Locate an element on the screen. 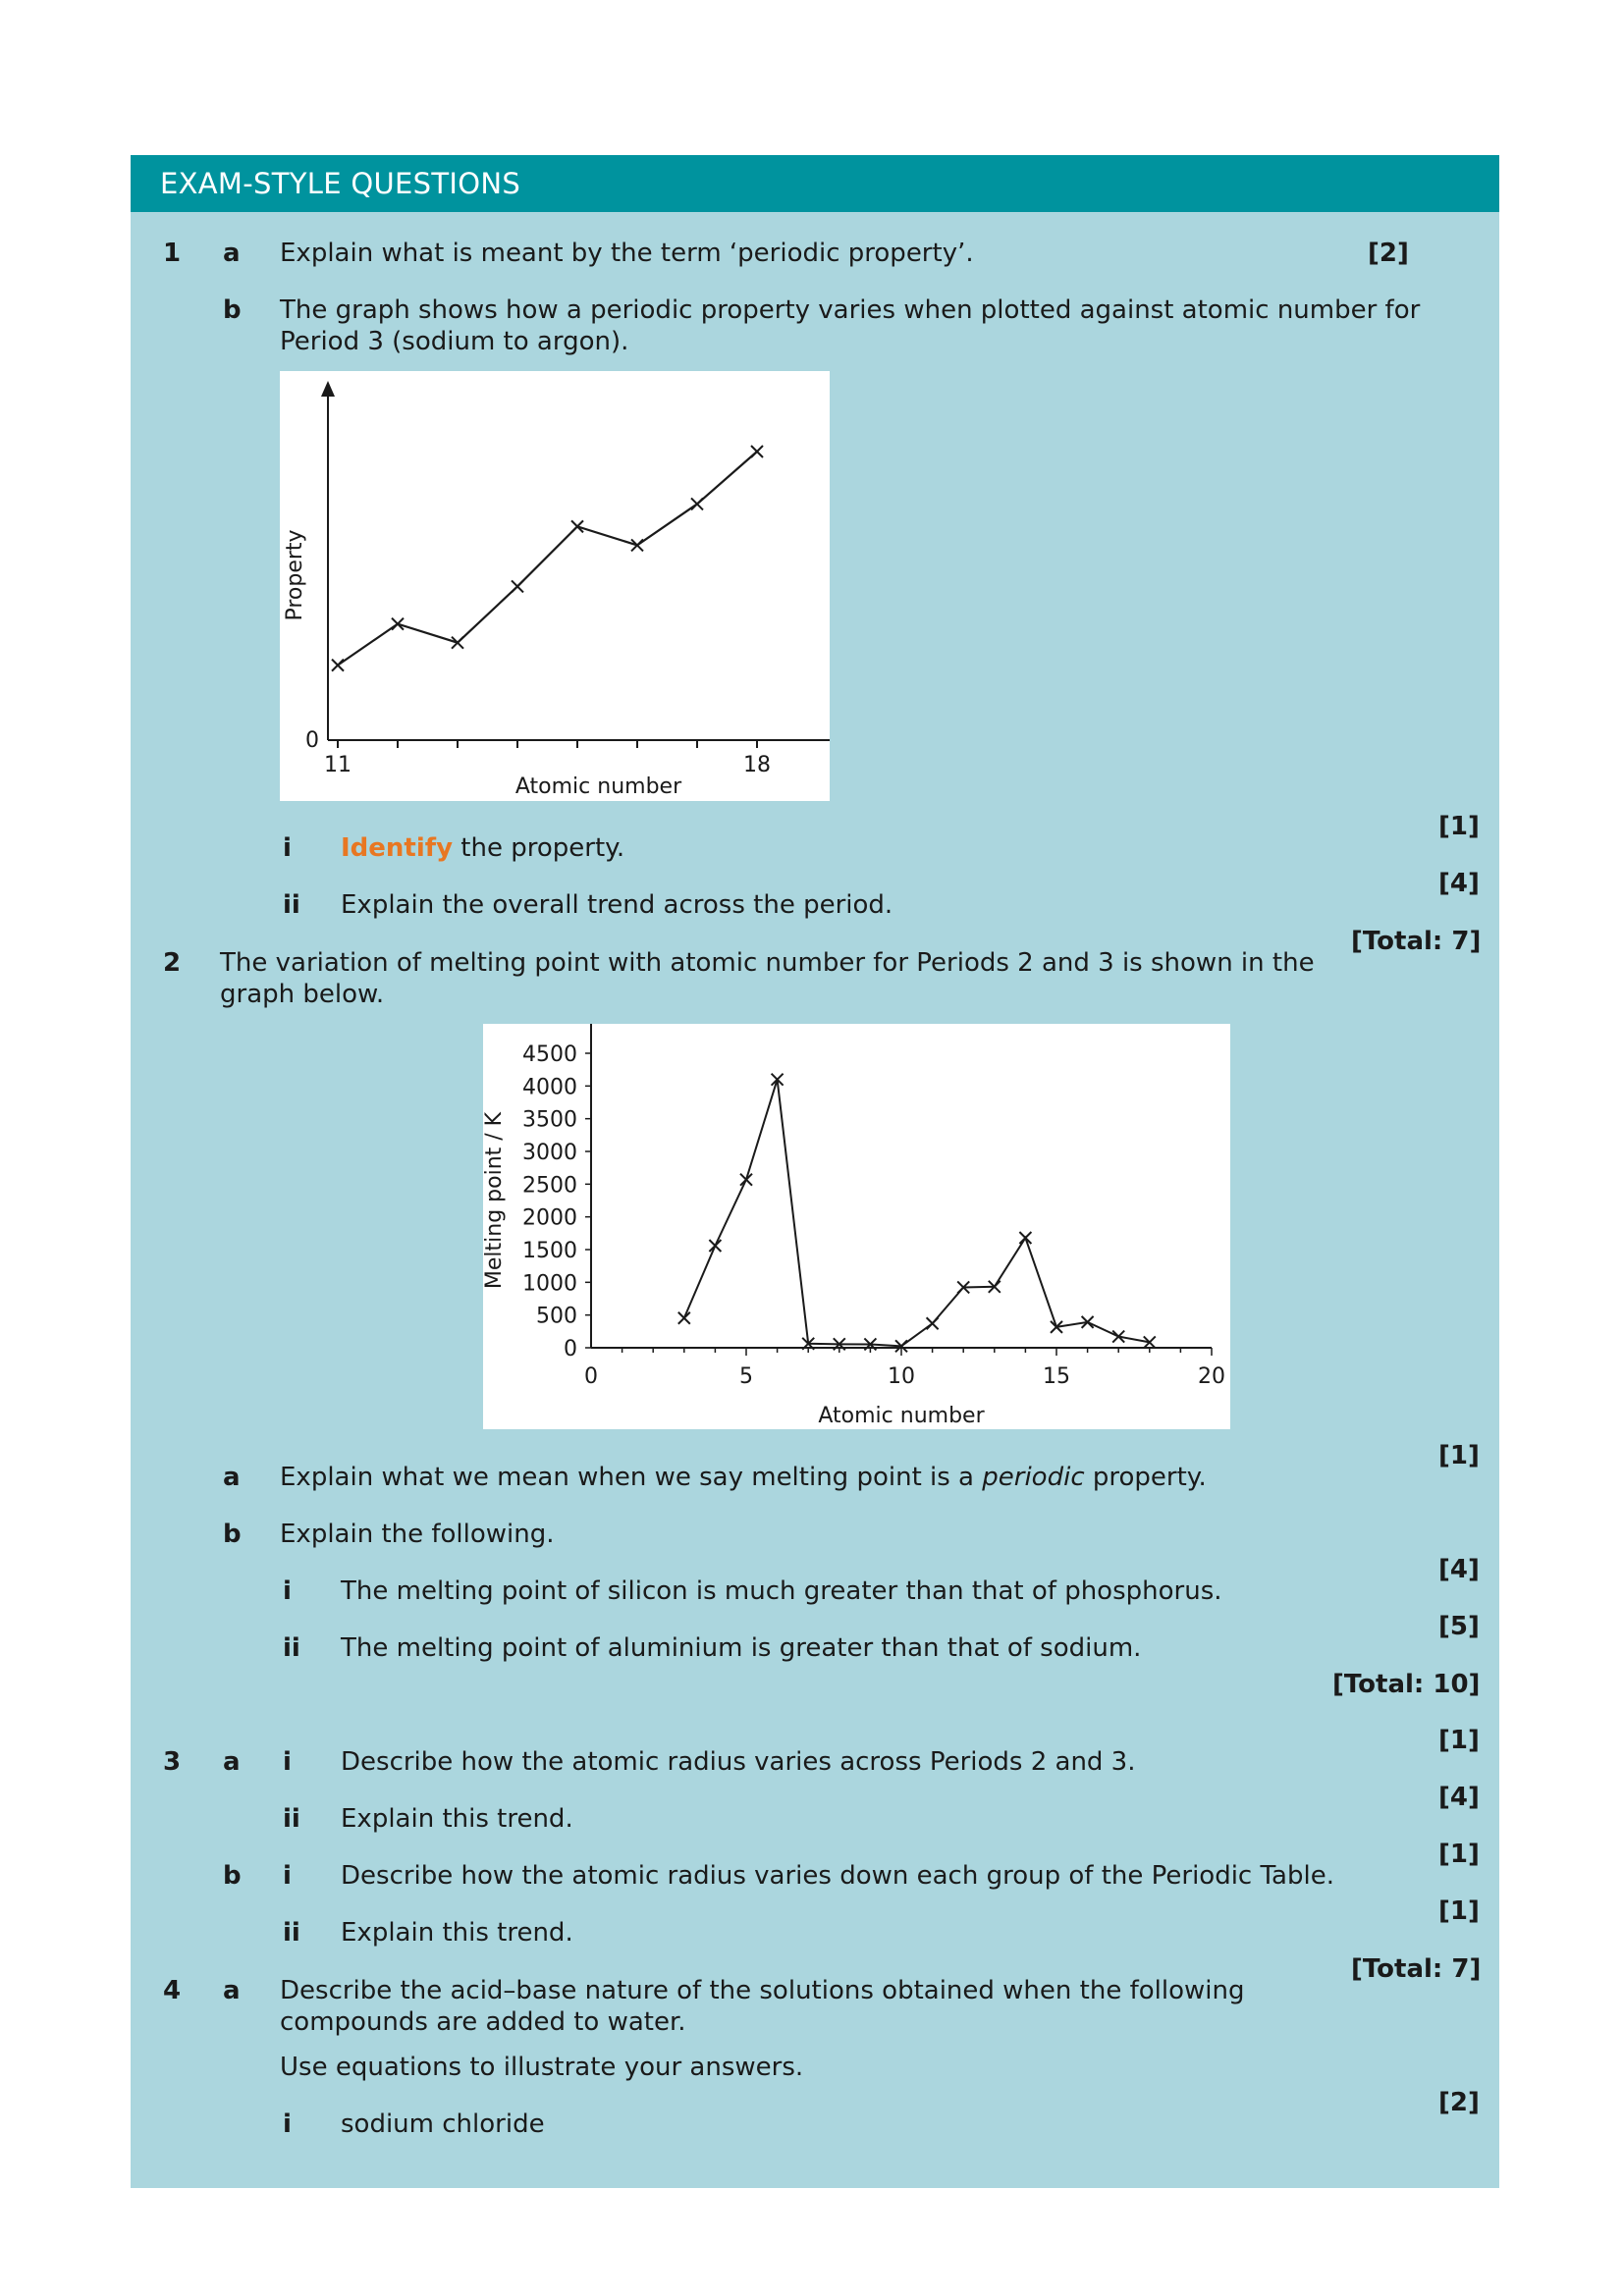 The image size is (1623, 2296). melting-point-7-stroke-b is located at coordinates (808, 1344).